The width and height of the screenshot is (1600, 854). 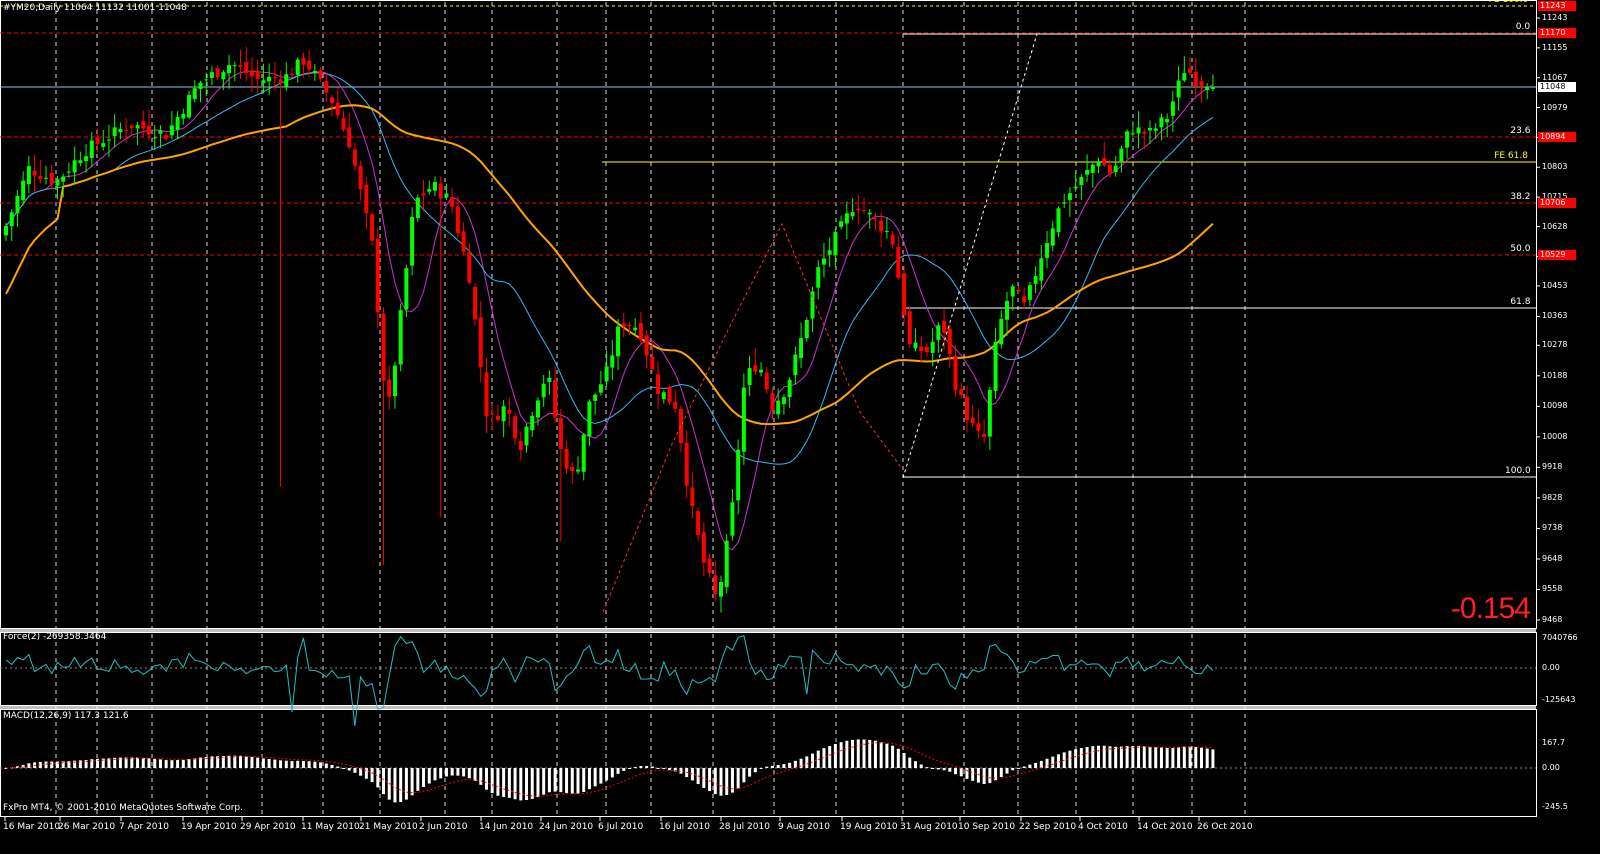 What do you see at coordinates (95, 8) in the screenshot?
I see `symbol-header: #YM20,Daily 11064 11132 11001 11048` at bounding box center [95, 8].